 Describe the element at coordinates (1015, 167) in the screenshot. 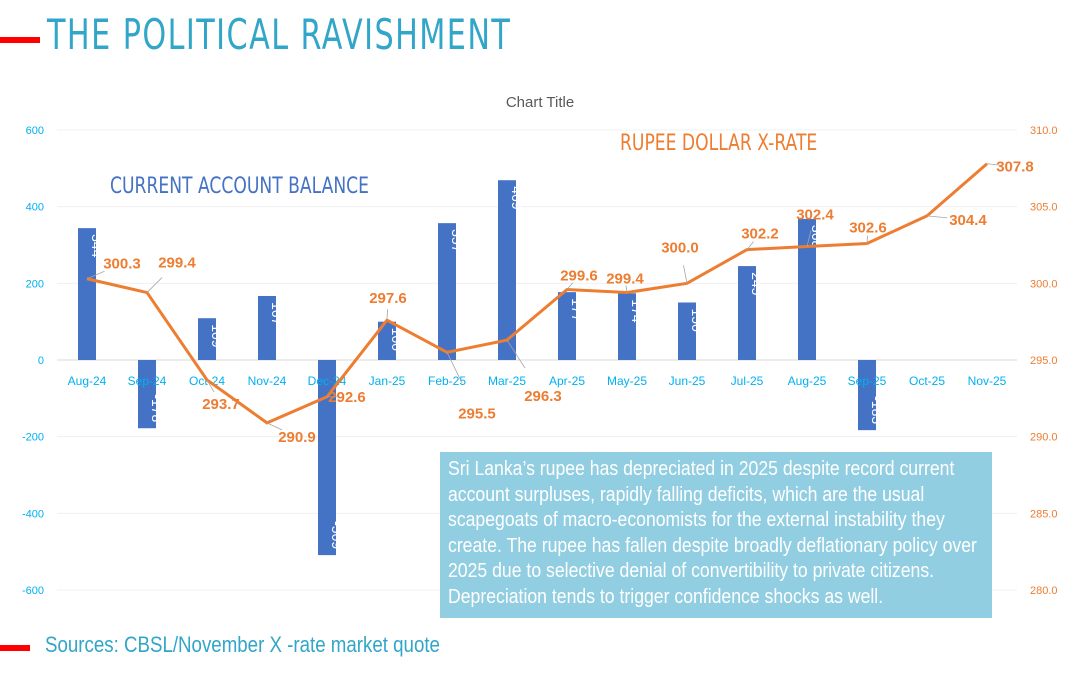

I see `xrate-label: 307.8` at that location.